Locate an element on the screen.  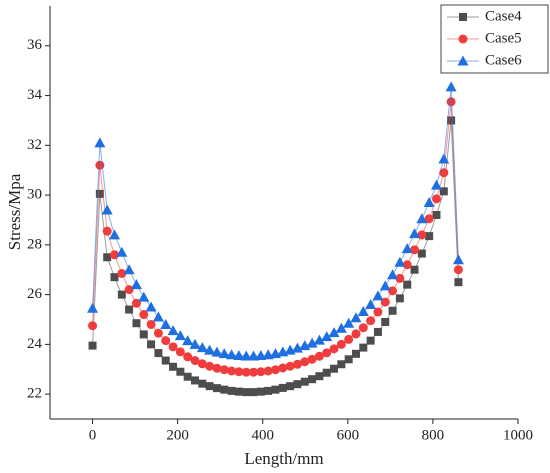
legend-label: Case4 is located at coordinates (503, 16).